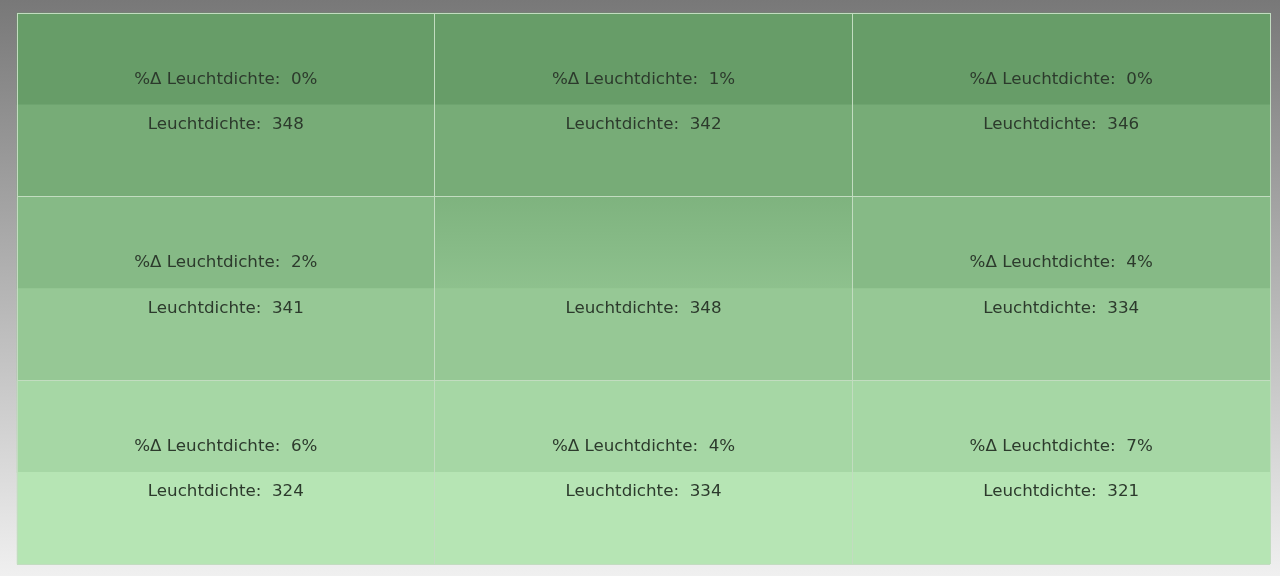  Describe the element at coordinates (1061, 490) in the screenshot. I see `data-label: Leuchtdichte: 321` at that location.